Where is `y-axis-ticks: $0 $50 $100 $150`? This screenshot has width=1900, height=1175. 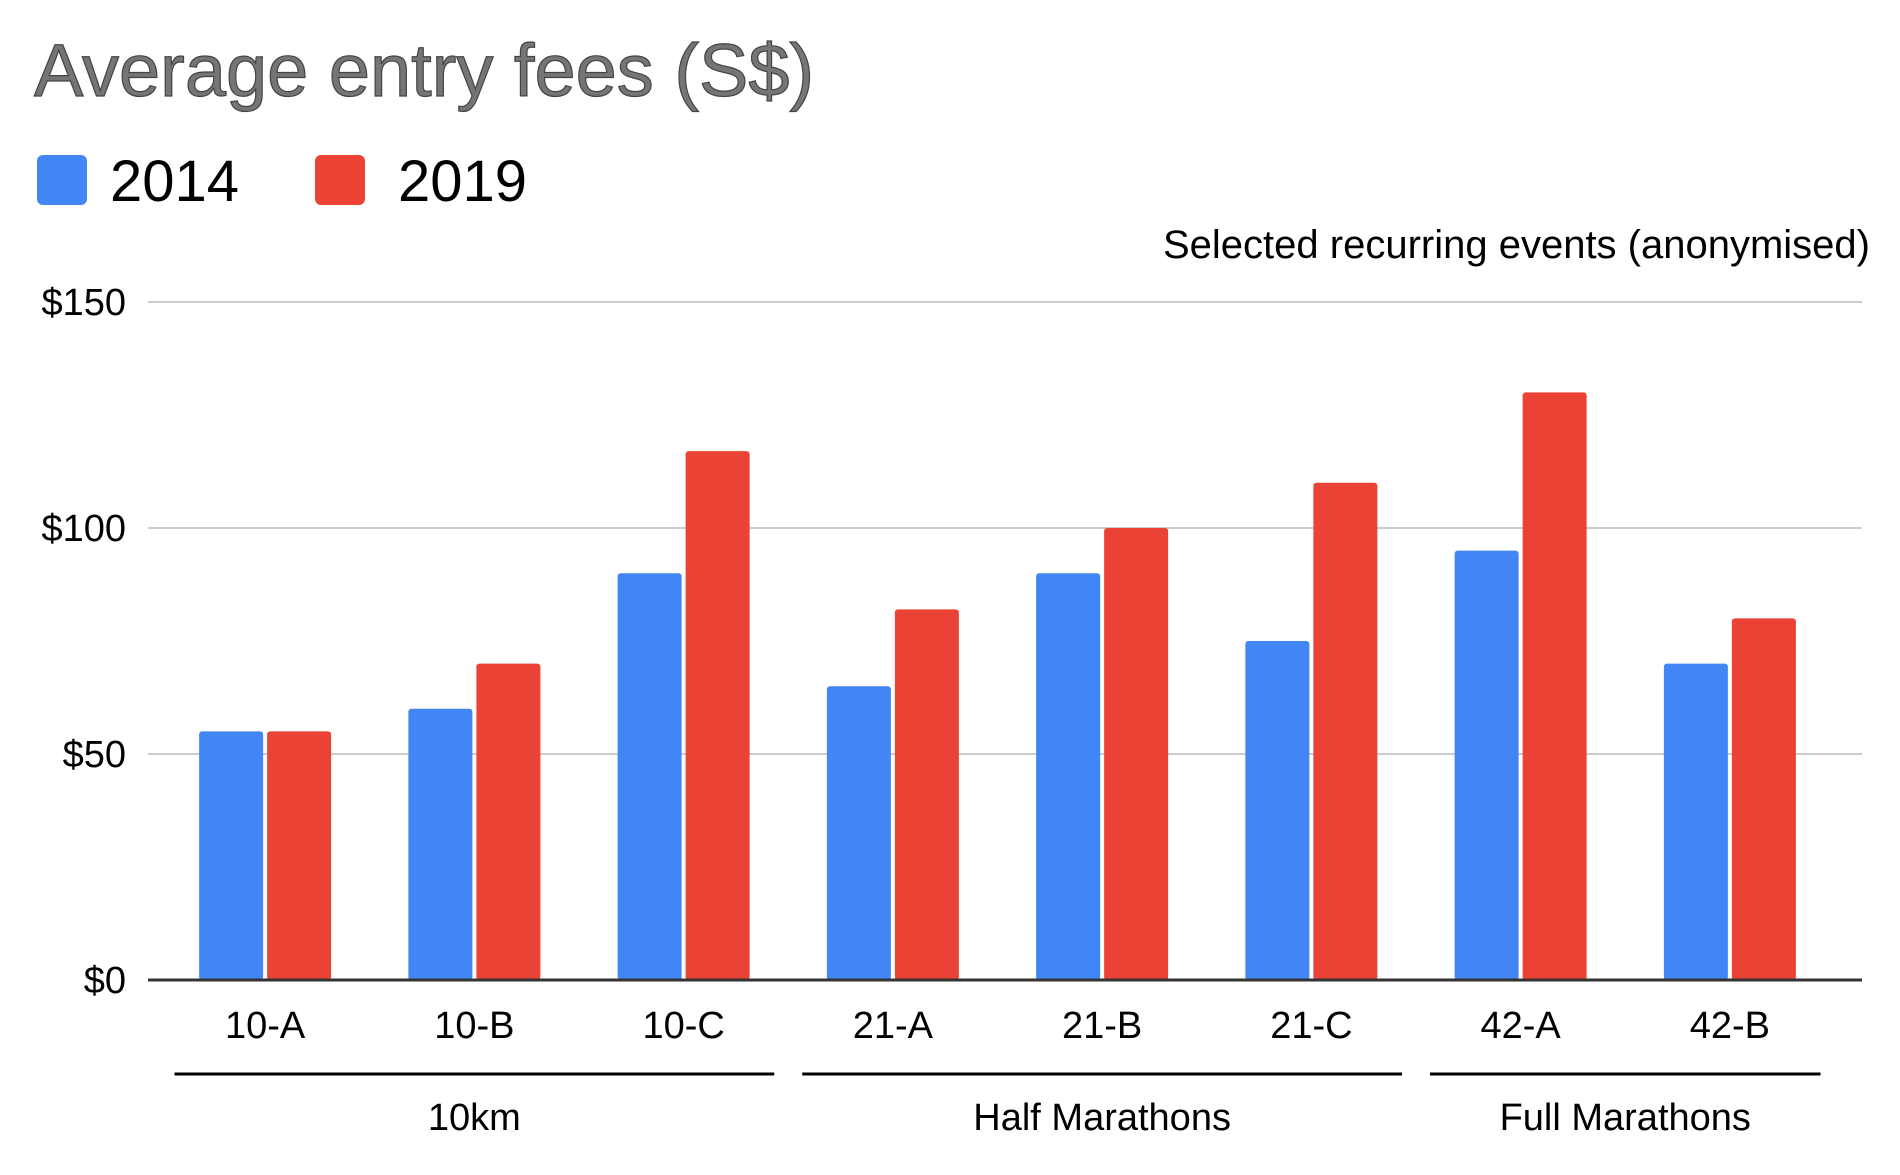
y-axis-ticks: $0 $50 $100 $150 is located at coordinates (83, 642).